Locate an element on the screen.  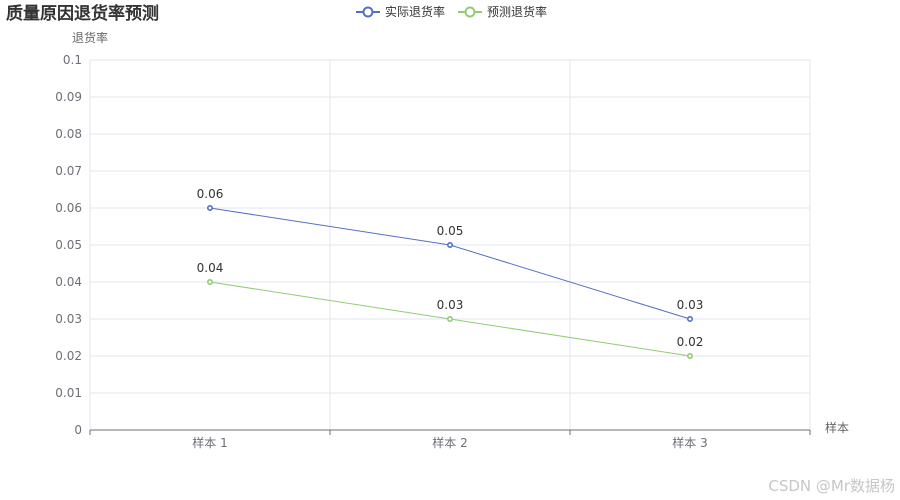
x-axis-name: 样本 is located at coordinates (837, 427).